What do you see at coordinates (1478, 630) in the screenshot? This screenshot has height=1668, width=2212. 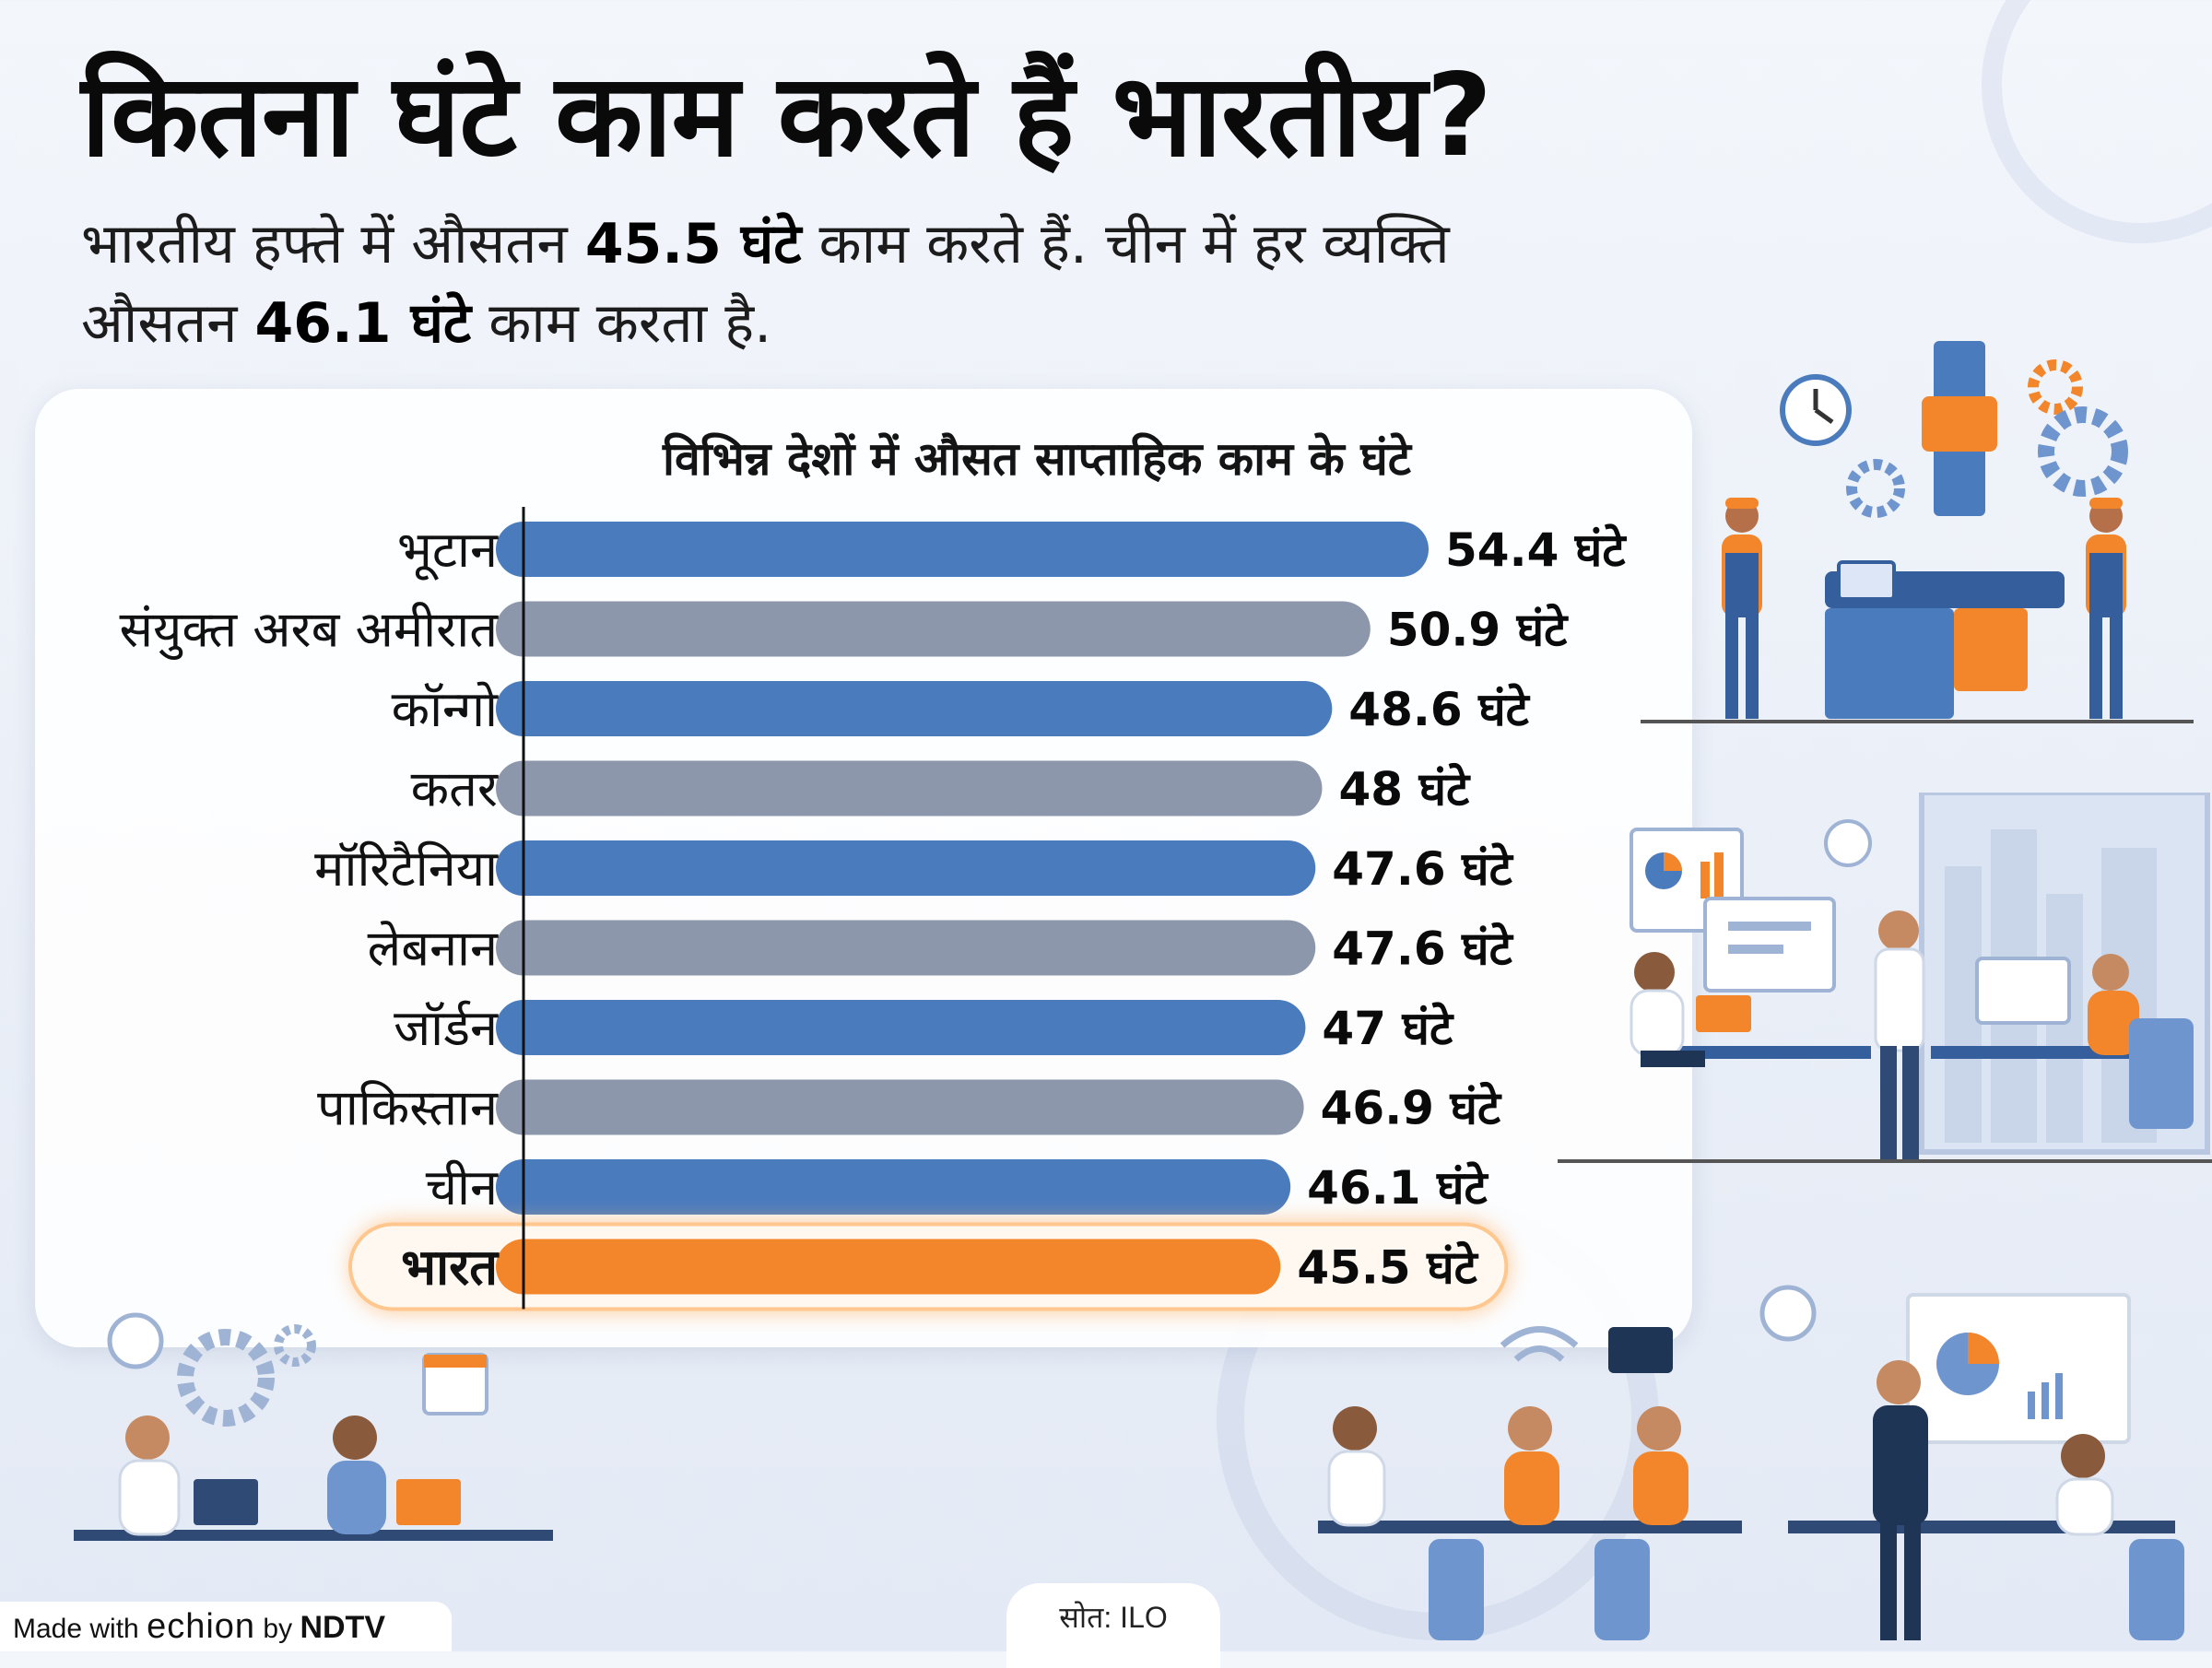 I see `value-label: 50.9 घंटे` at bounding box center [1478, 630].